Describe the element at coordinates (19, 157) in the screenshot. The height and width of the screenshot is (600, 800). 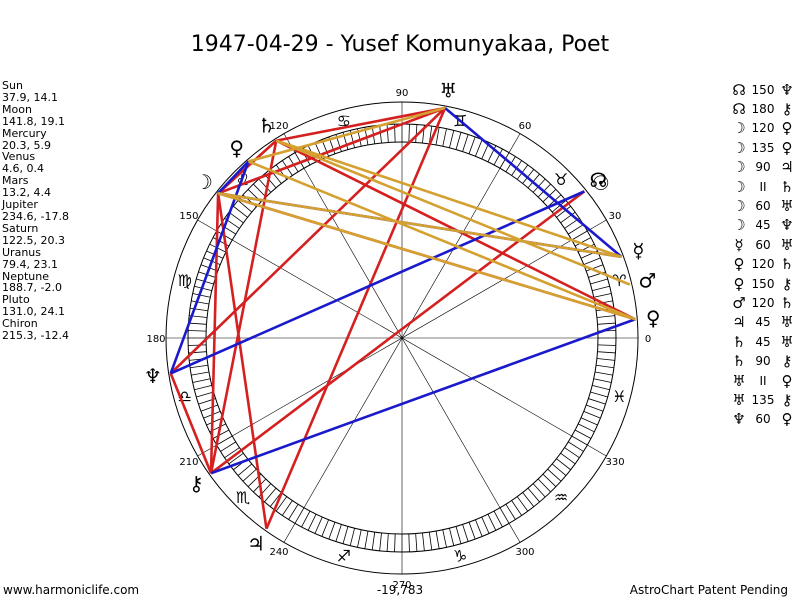
I see `planet-name: Venus` at that location.